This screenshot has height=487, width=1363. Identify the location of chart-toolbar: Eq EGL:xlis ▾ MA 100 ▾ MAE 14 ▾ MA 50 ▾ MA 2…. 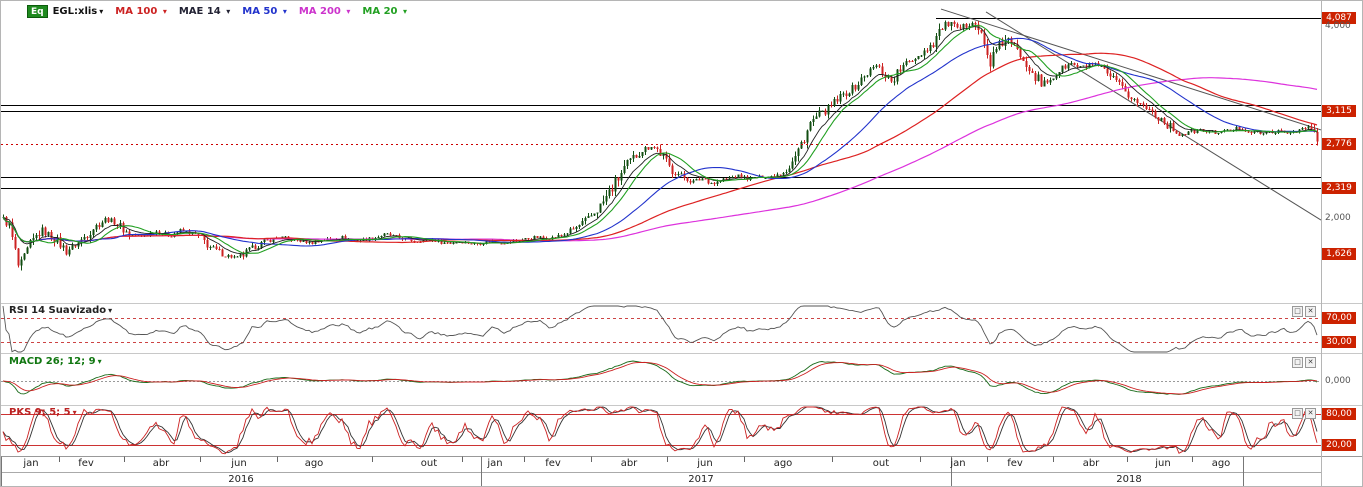
(217, 11).